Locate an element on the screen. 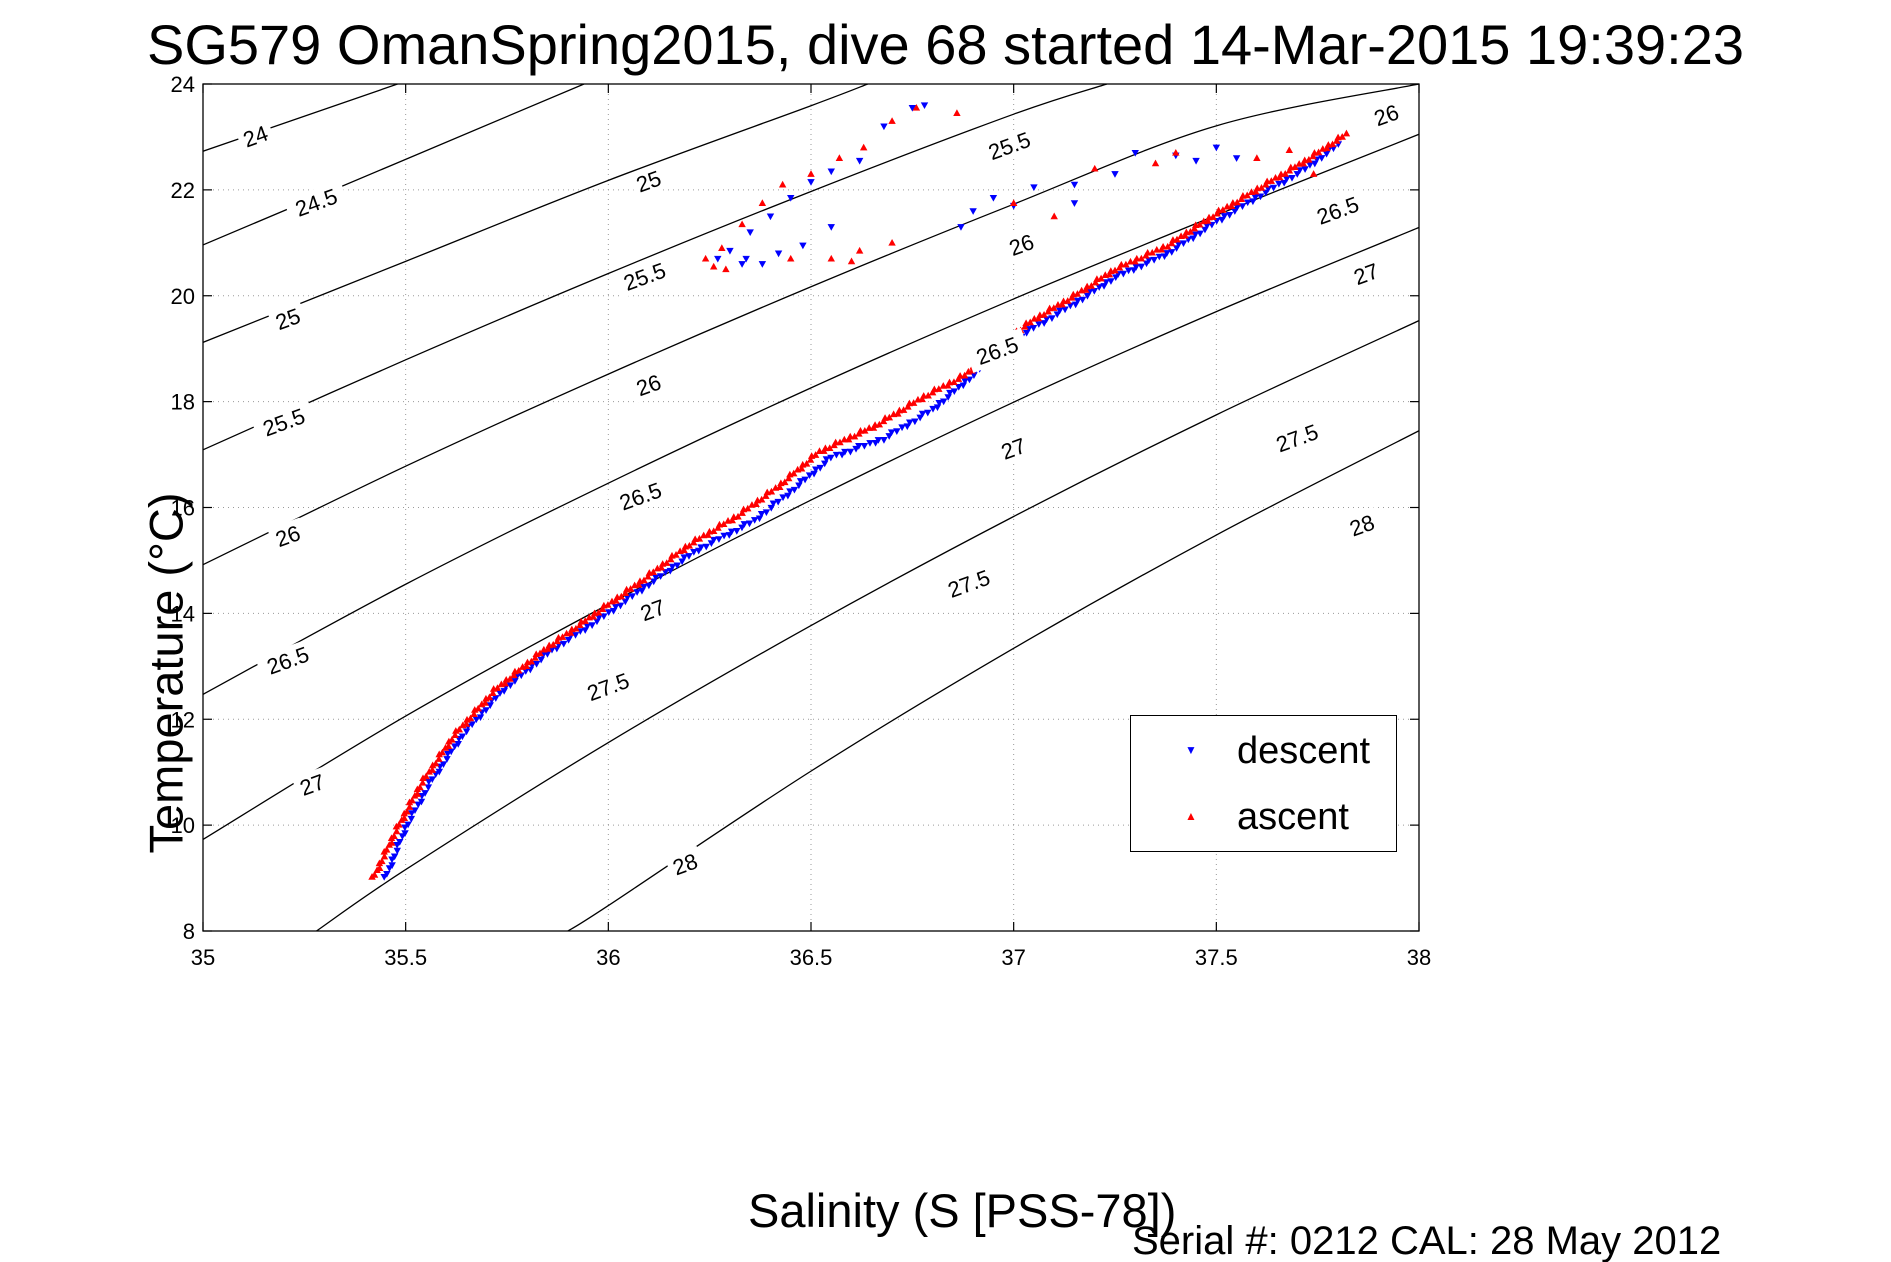 Image resolution: width=1891 pixels, height=1262 pixels. contour-label-group: 27 is located at coordinates (1366, 273).